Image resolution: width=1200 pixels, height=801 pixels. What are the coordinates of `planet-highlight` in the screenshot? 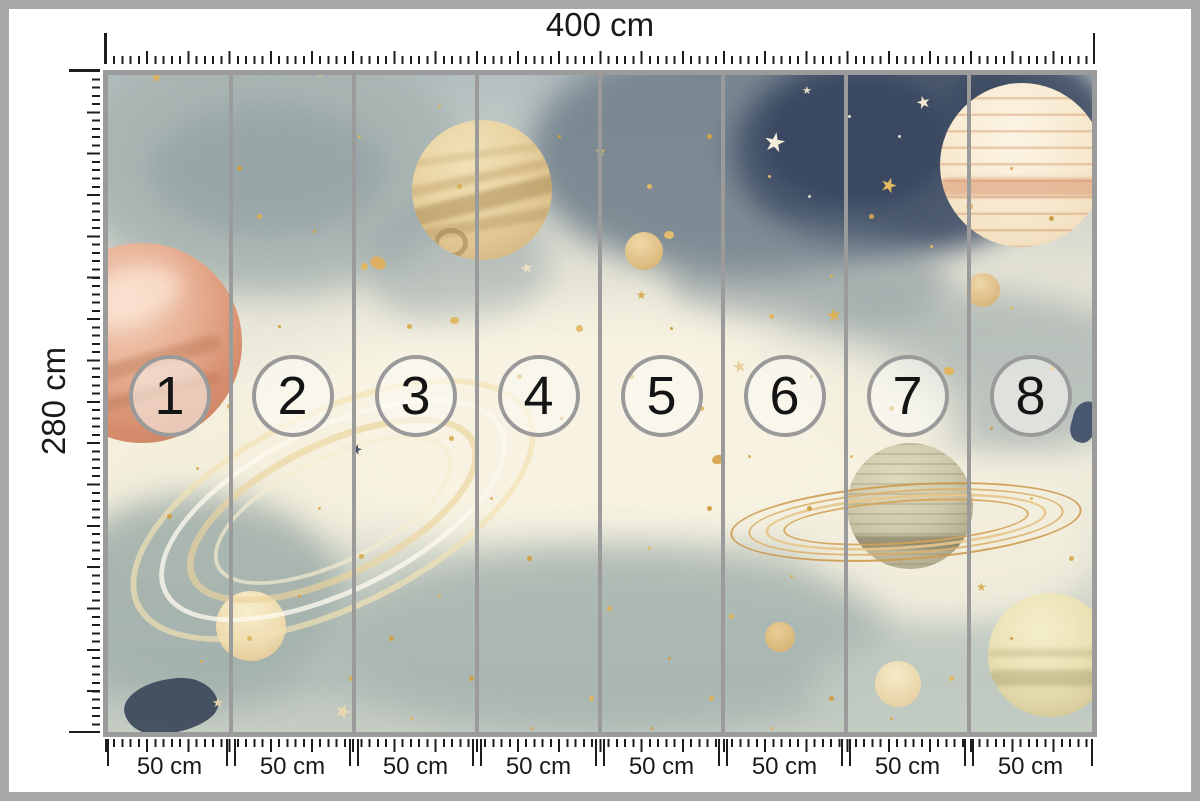 It's located at (148, 298).